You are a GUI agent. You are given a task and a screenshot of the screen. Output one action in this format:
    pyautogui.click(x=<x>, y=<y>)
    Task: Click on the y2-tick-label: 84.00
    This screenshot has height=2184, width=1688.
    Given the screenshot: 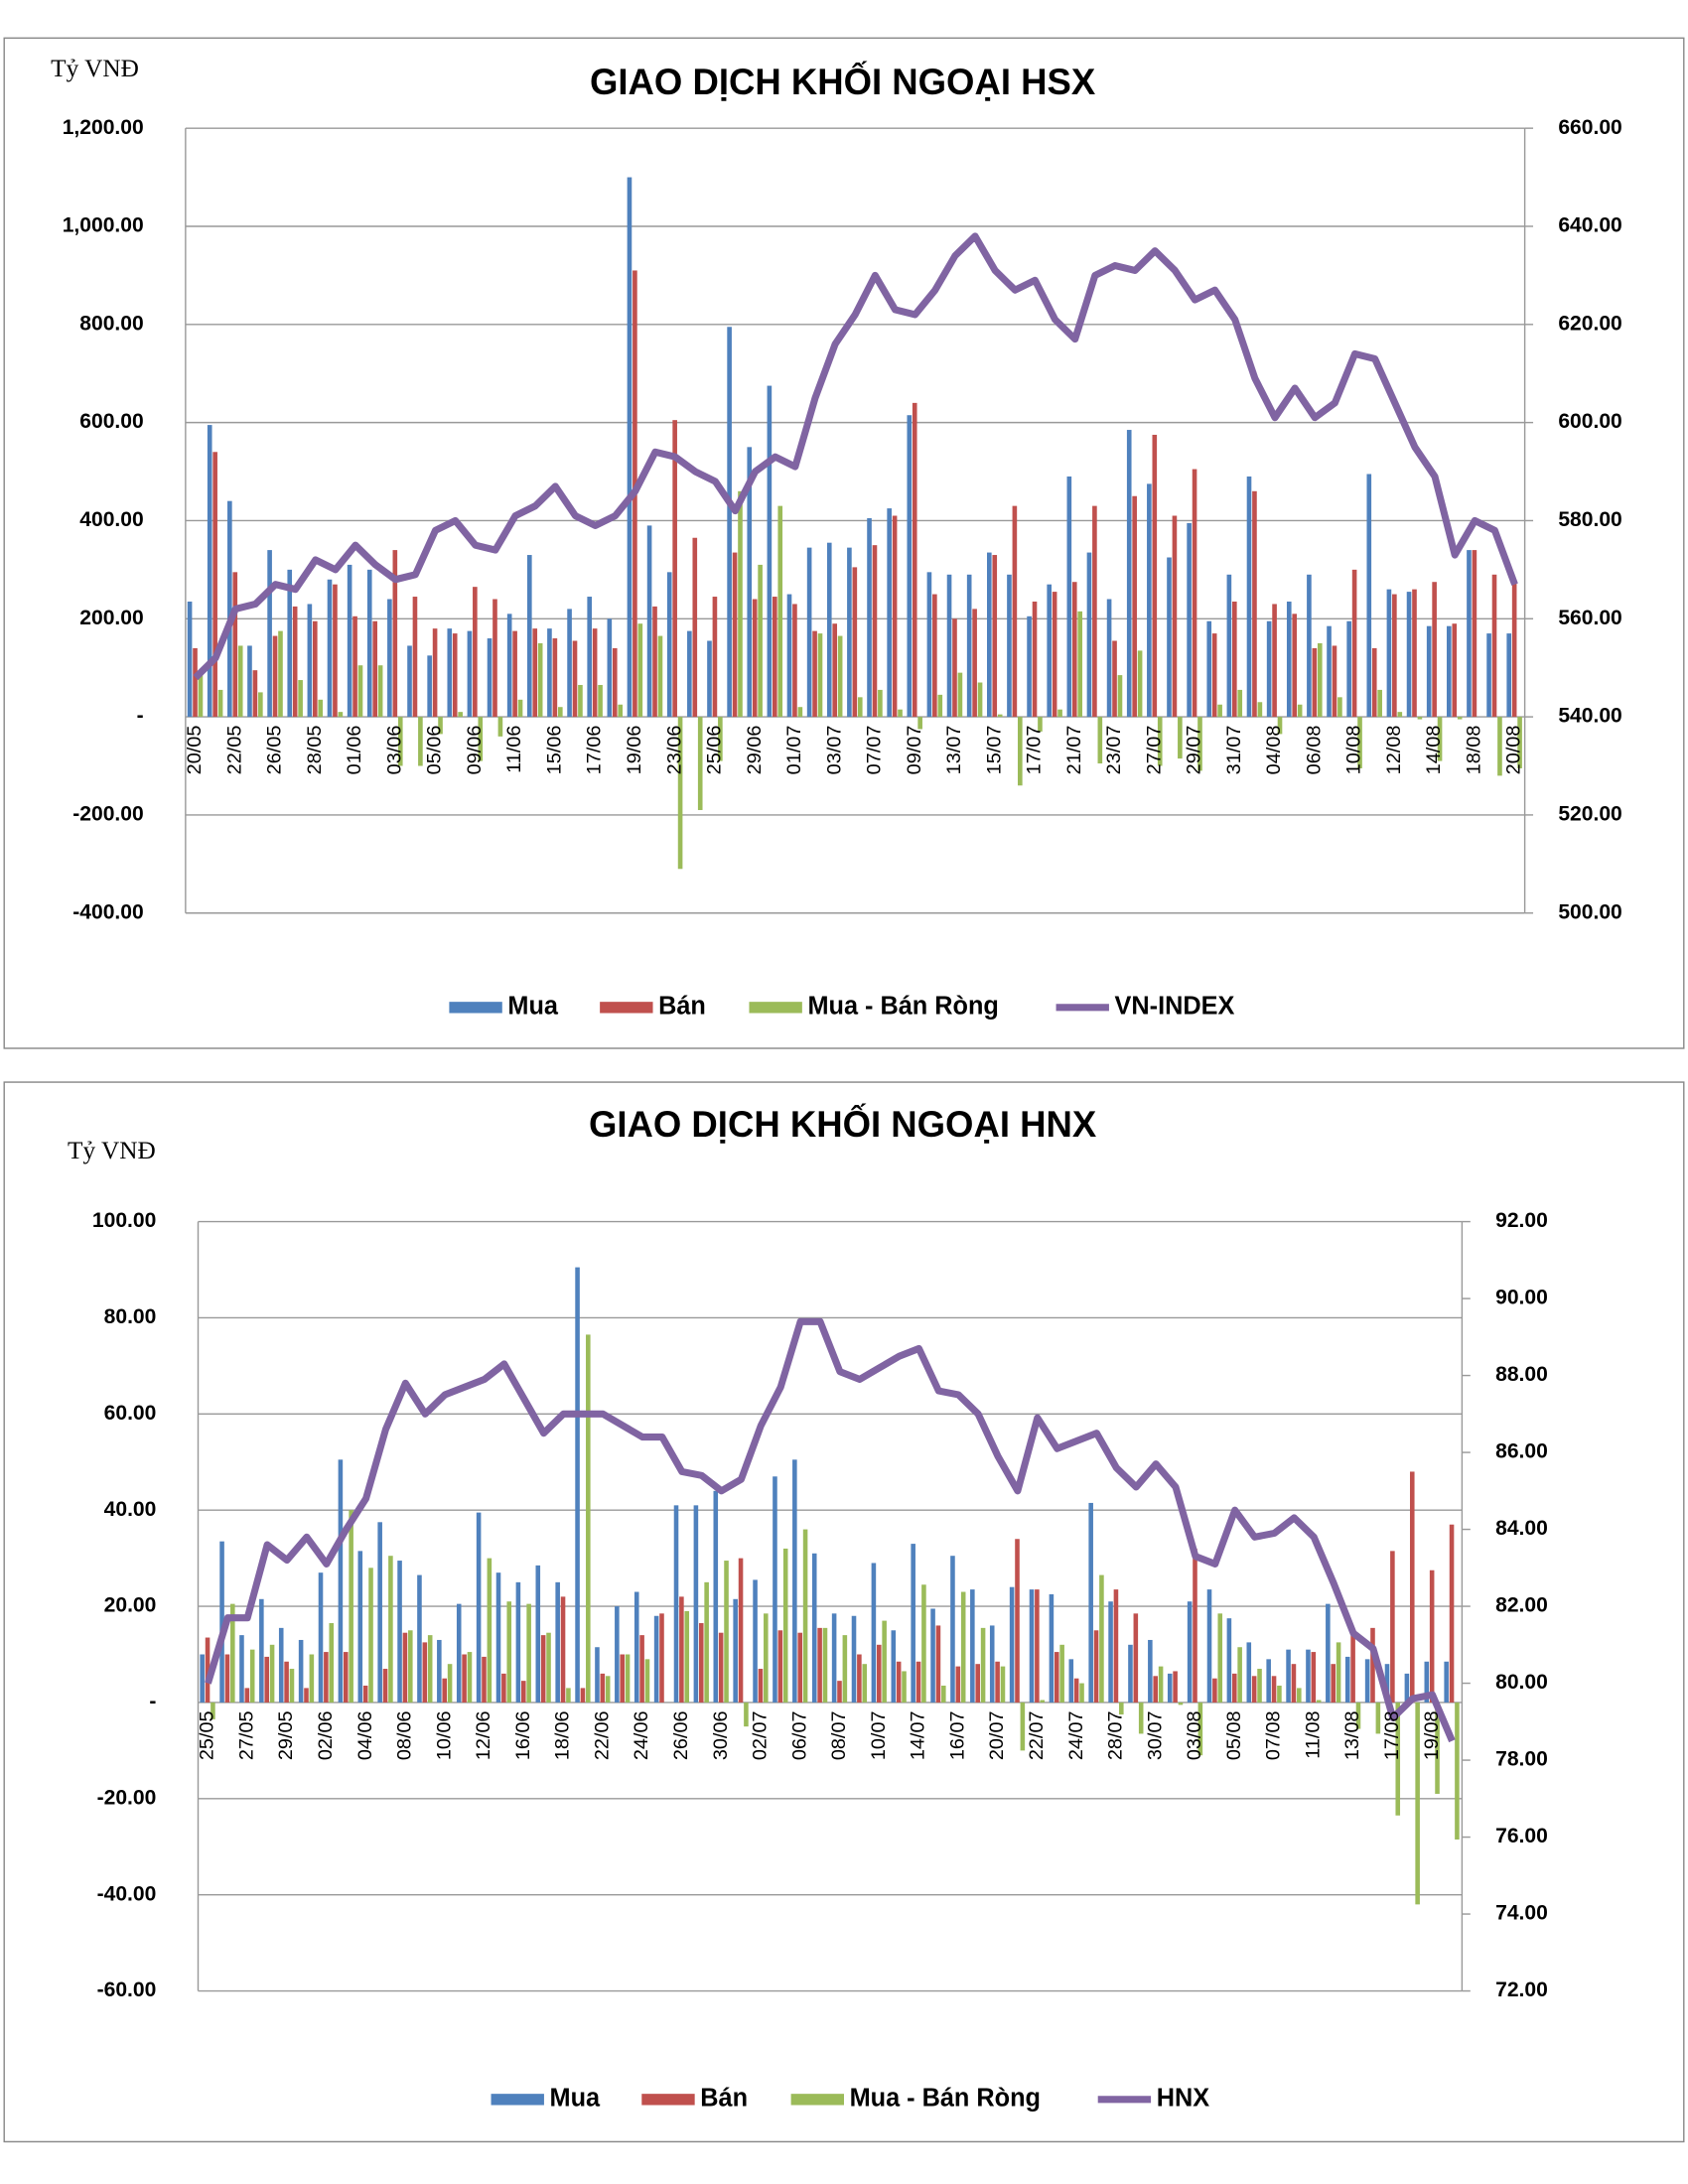 What is the action you would take?
    pyautogui.click(x=1521, y=1528)
    